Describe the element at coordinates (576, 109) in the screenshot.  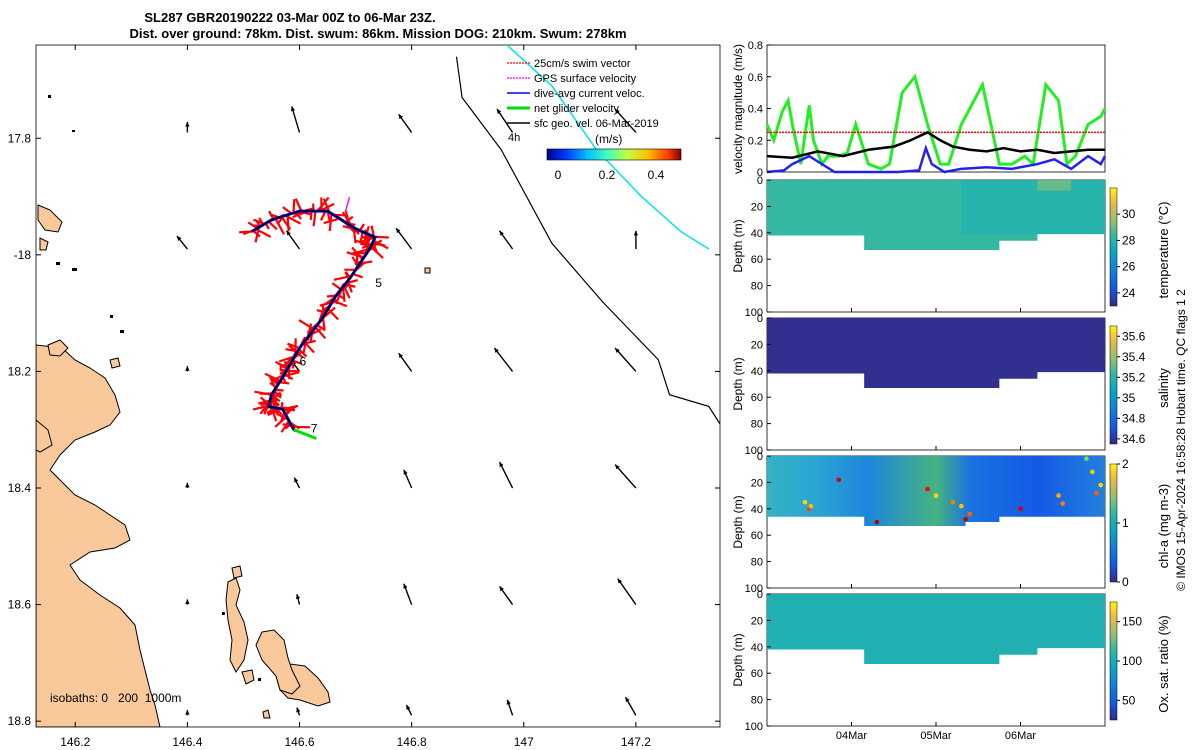
I see `legend-label-net: net glider velocity` at that location.